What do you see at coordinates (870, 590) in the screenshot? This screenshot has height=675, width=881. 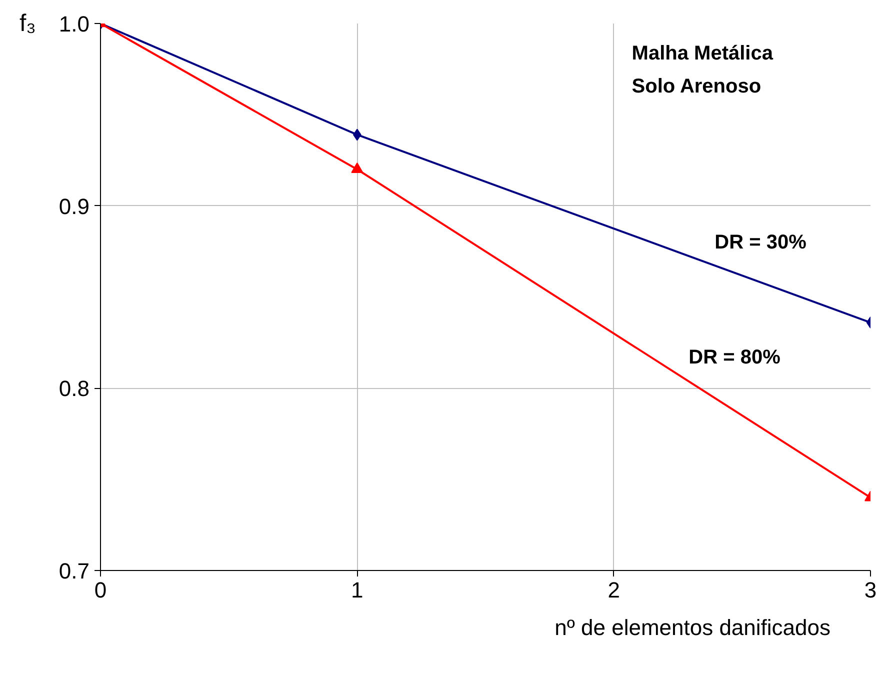 I see `x-tick-label: 3` at bounding box center [870, 590].